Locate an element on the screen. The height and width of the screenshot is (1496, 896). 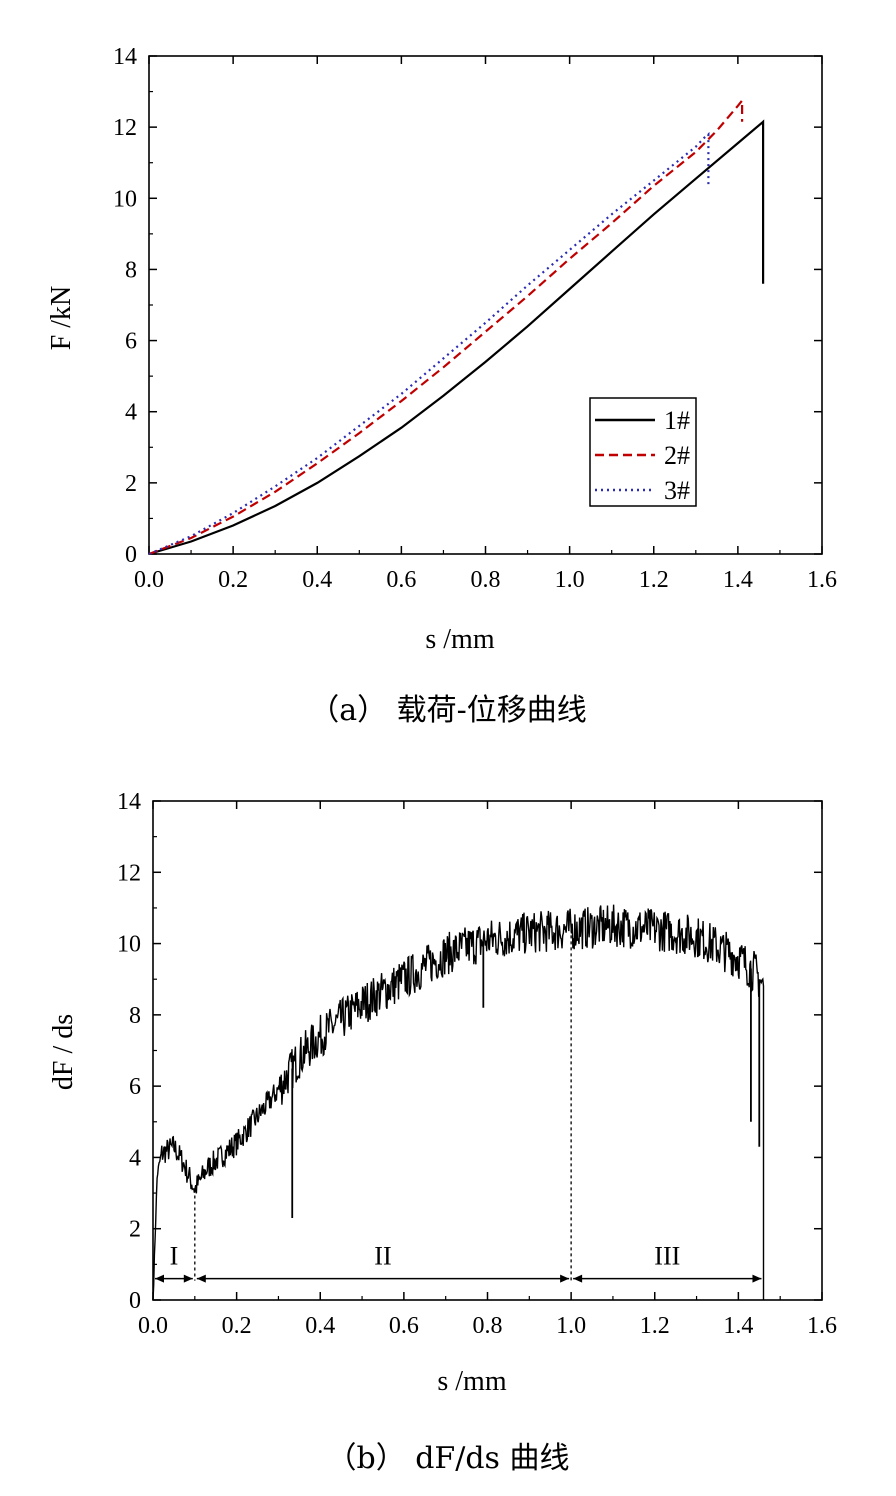
region-label: II is located at coordinates (382, 1256).